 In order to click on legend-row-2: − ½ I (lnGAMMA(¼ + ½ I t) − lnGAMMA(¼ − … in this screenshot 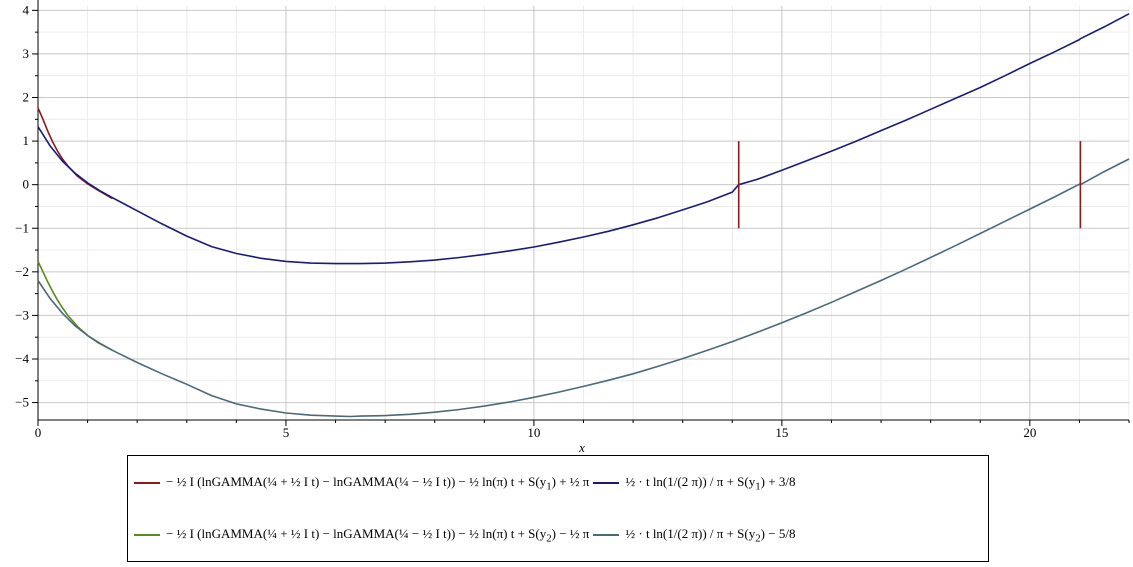, I will do `click(558, 535)`.